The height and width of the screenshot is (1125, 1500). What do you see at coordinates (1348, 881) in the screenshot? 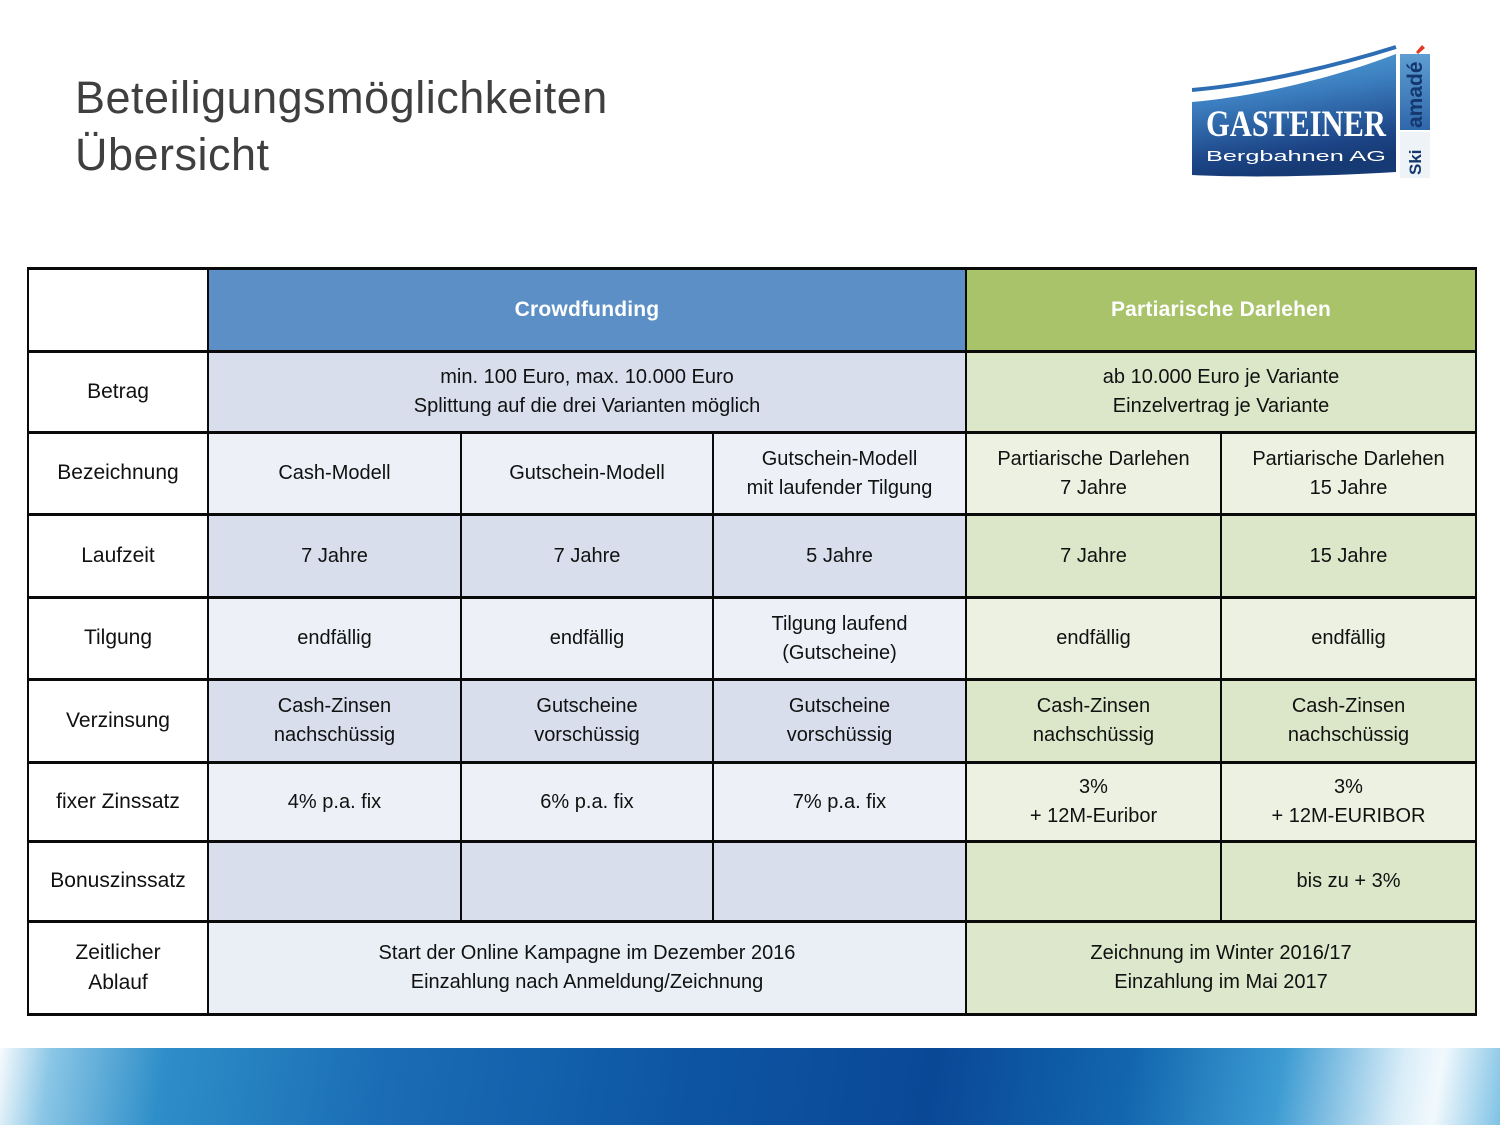
I see `cell-bonus-5: bis zu + 3%` at bounding box center [1348, 881].